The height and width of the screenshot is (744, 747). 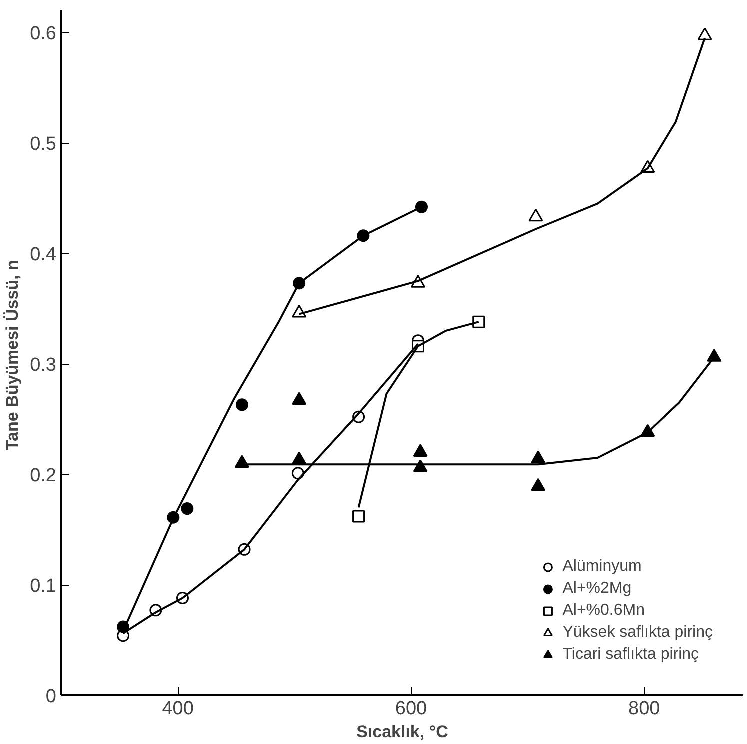 I want to click on legend-label: Al+%0.6Mn, so click(x=603, y=611).